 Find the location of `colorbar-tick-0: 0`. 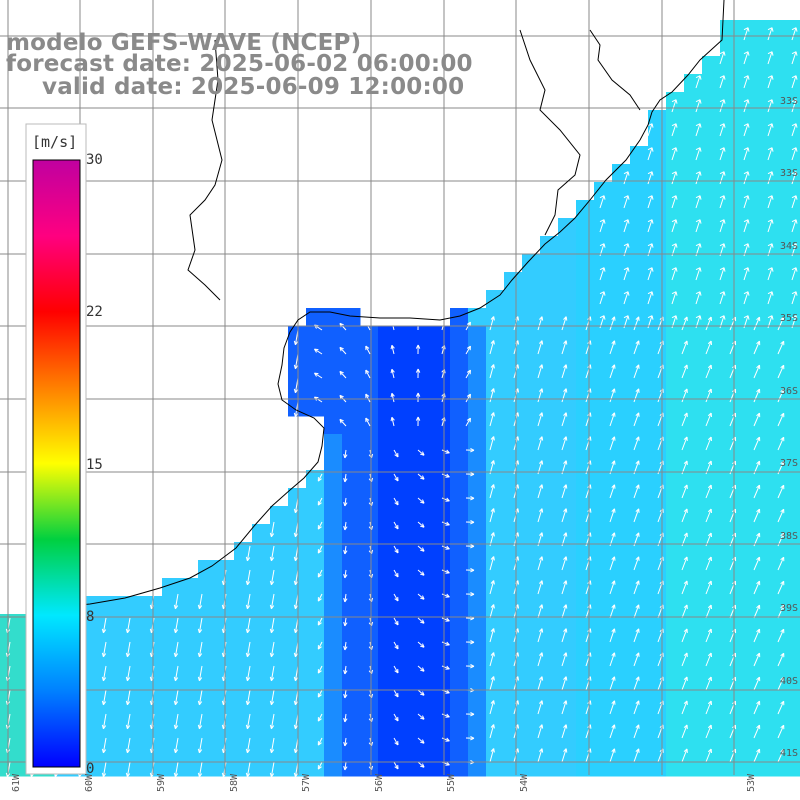

colorbar-tick-0: 0 is located at coordinates (90, 769).